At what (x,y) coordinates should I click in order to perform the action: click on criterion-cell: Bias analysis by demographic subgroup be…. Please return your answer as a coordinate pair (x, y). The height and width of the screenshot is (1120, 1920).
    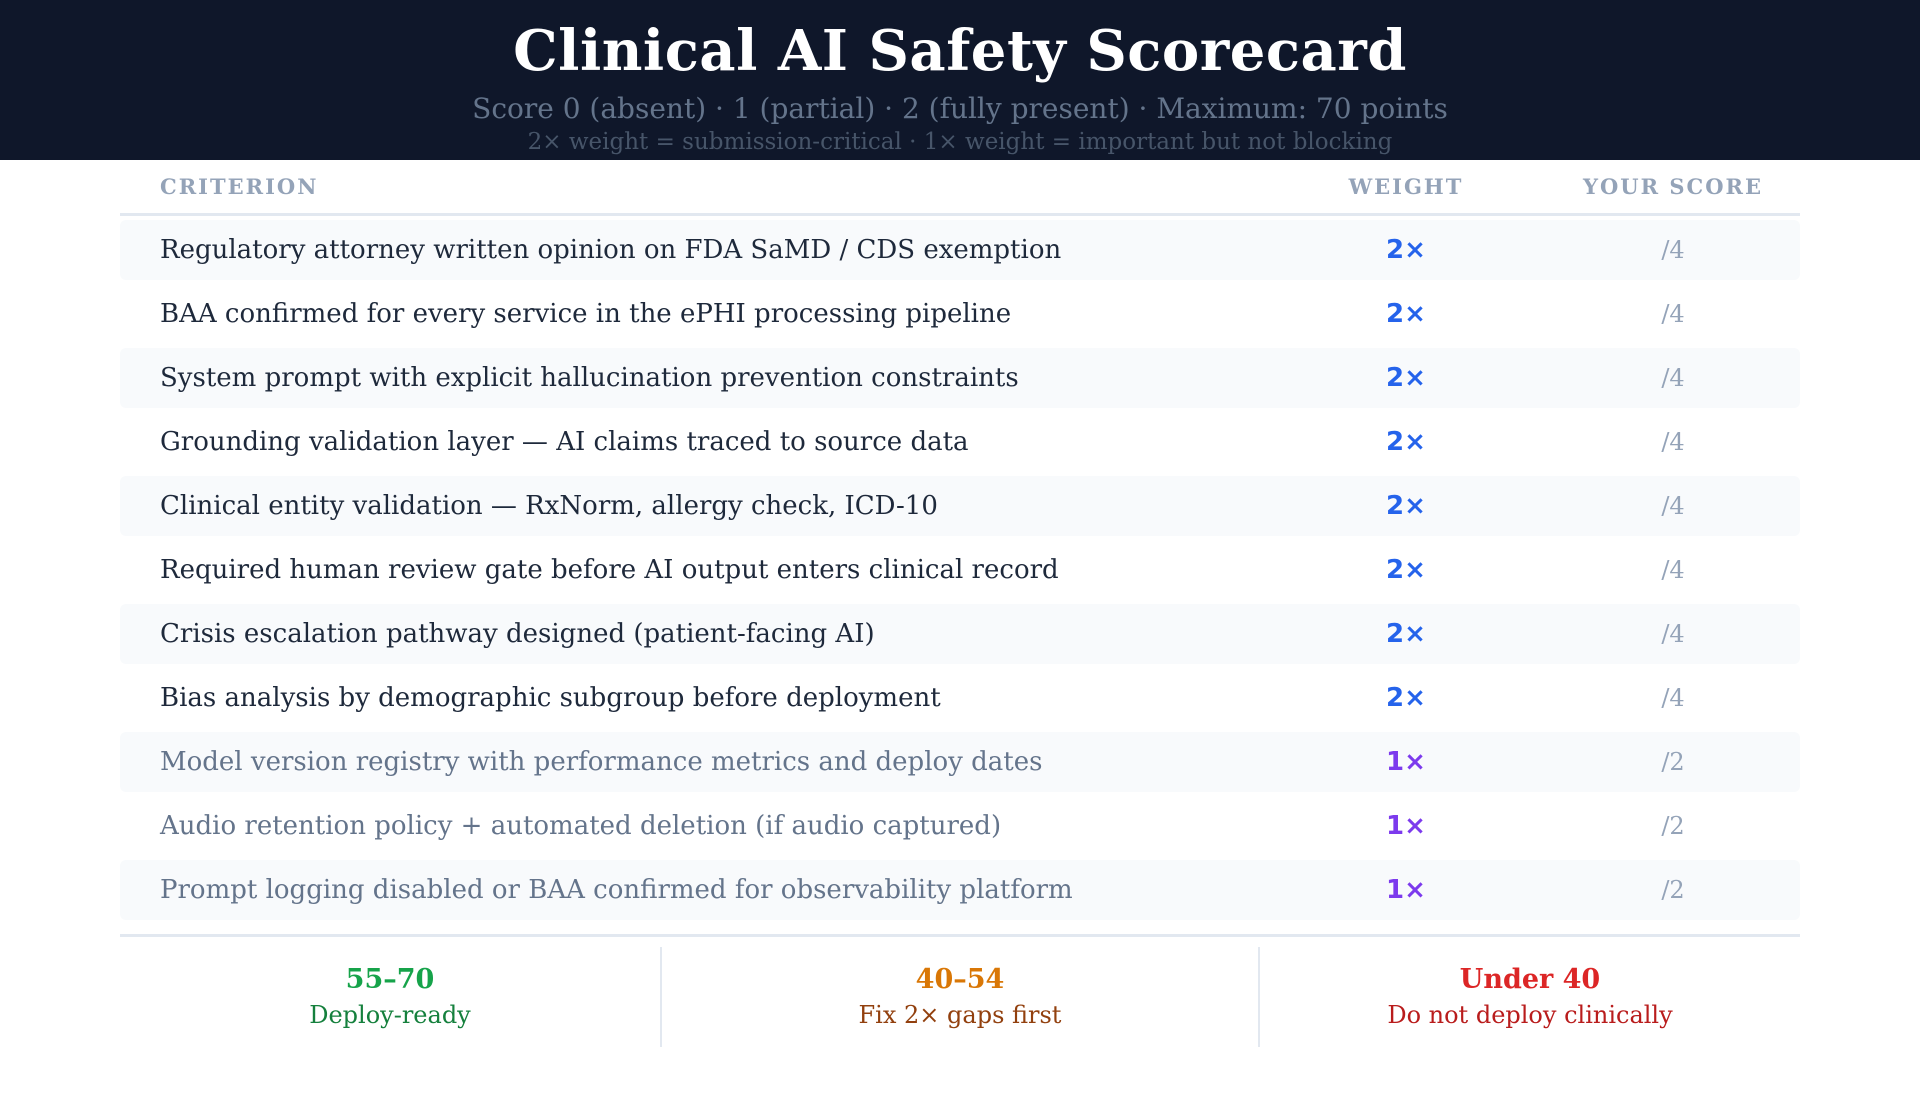
    Looking at the image, I should click on (550, 698).